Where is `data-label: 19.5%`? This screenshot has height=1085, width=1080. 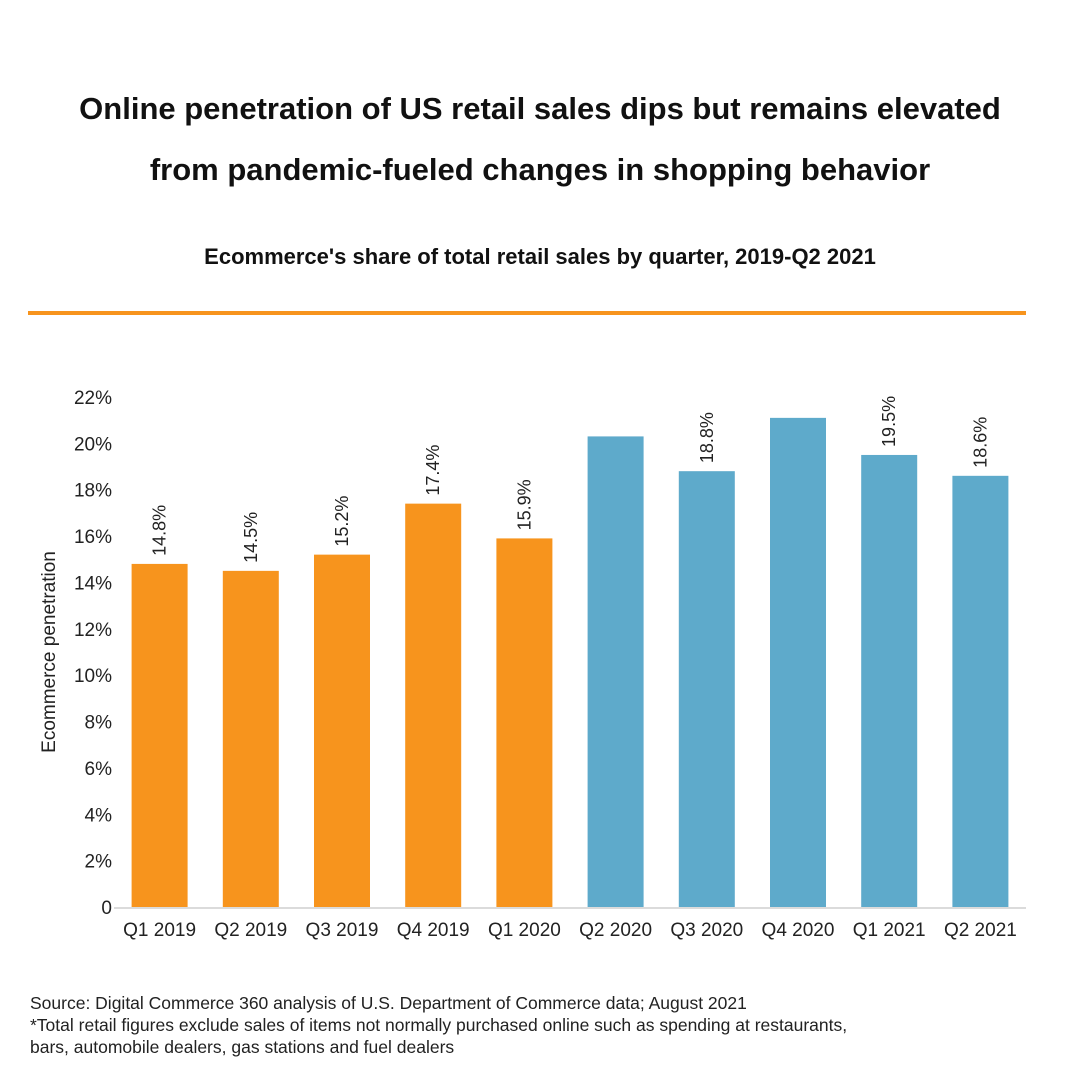
data-label: 19.5% is located at coordinates (889, 421).